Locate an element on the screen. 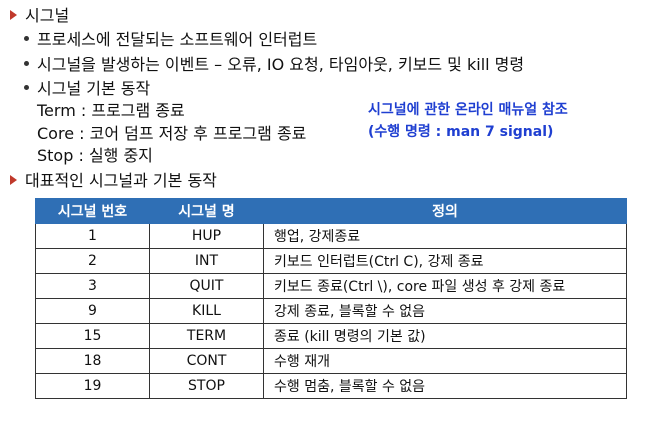 This screenshot has width=666, height=423. signal-definition: 수행 재개 is located at coordinates (445, 361).